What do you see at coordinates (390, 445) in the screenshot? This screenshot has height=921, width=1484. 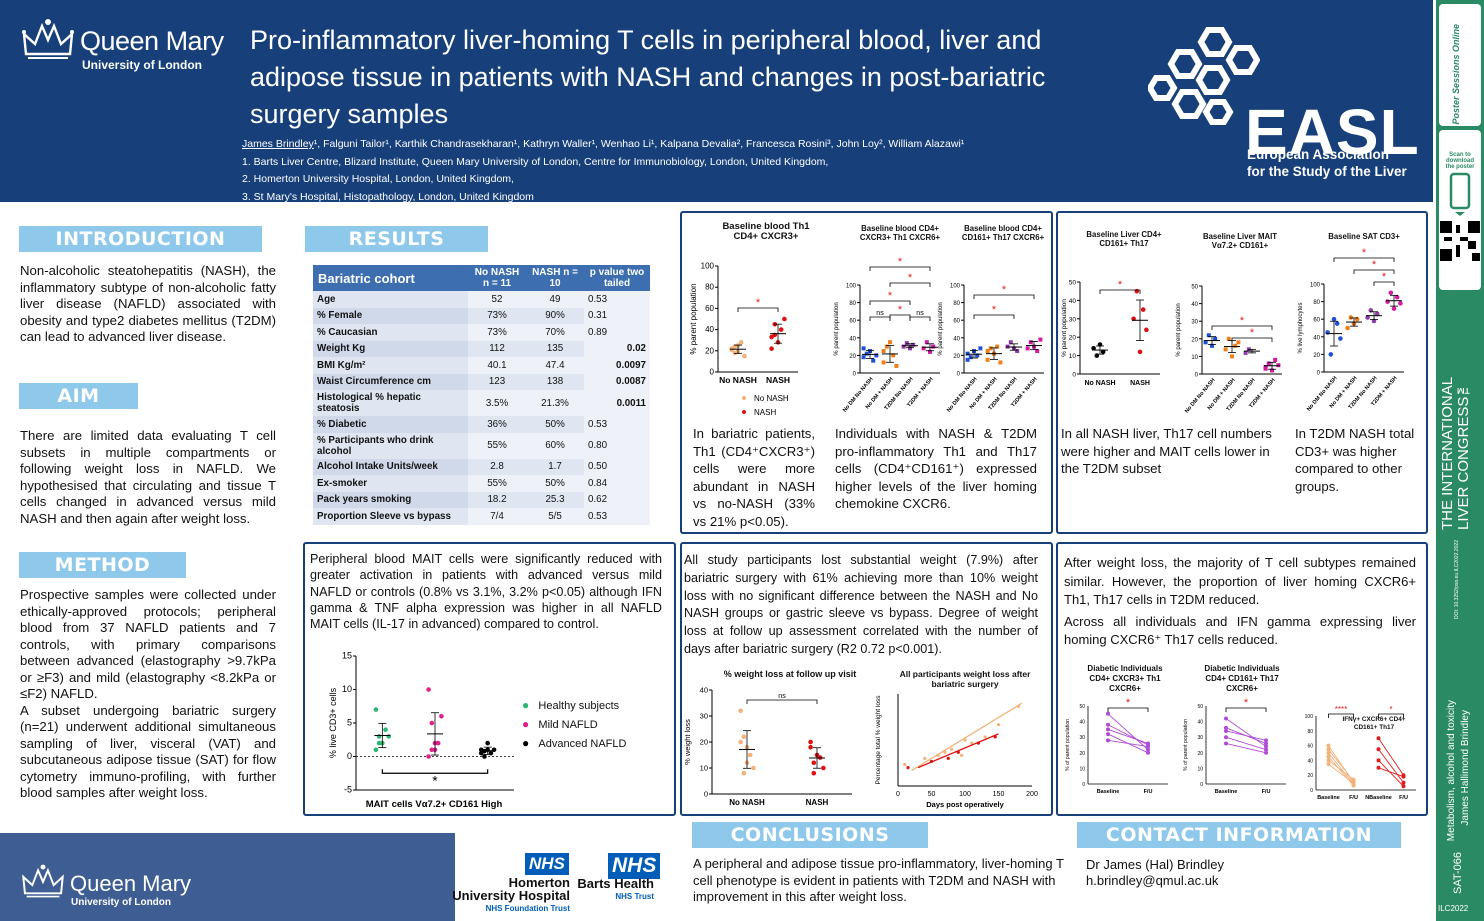 I see `table-cell: % Participants who drink alcohol` at bounding box center [390, 445].